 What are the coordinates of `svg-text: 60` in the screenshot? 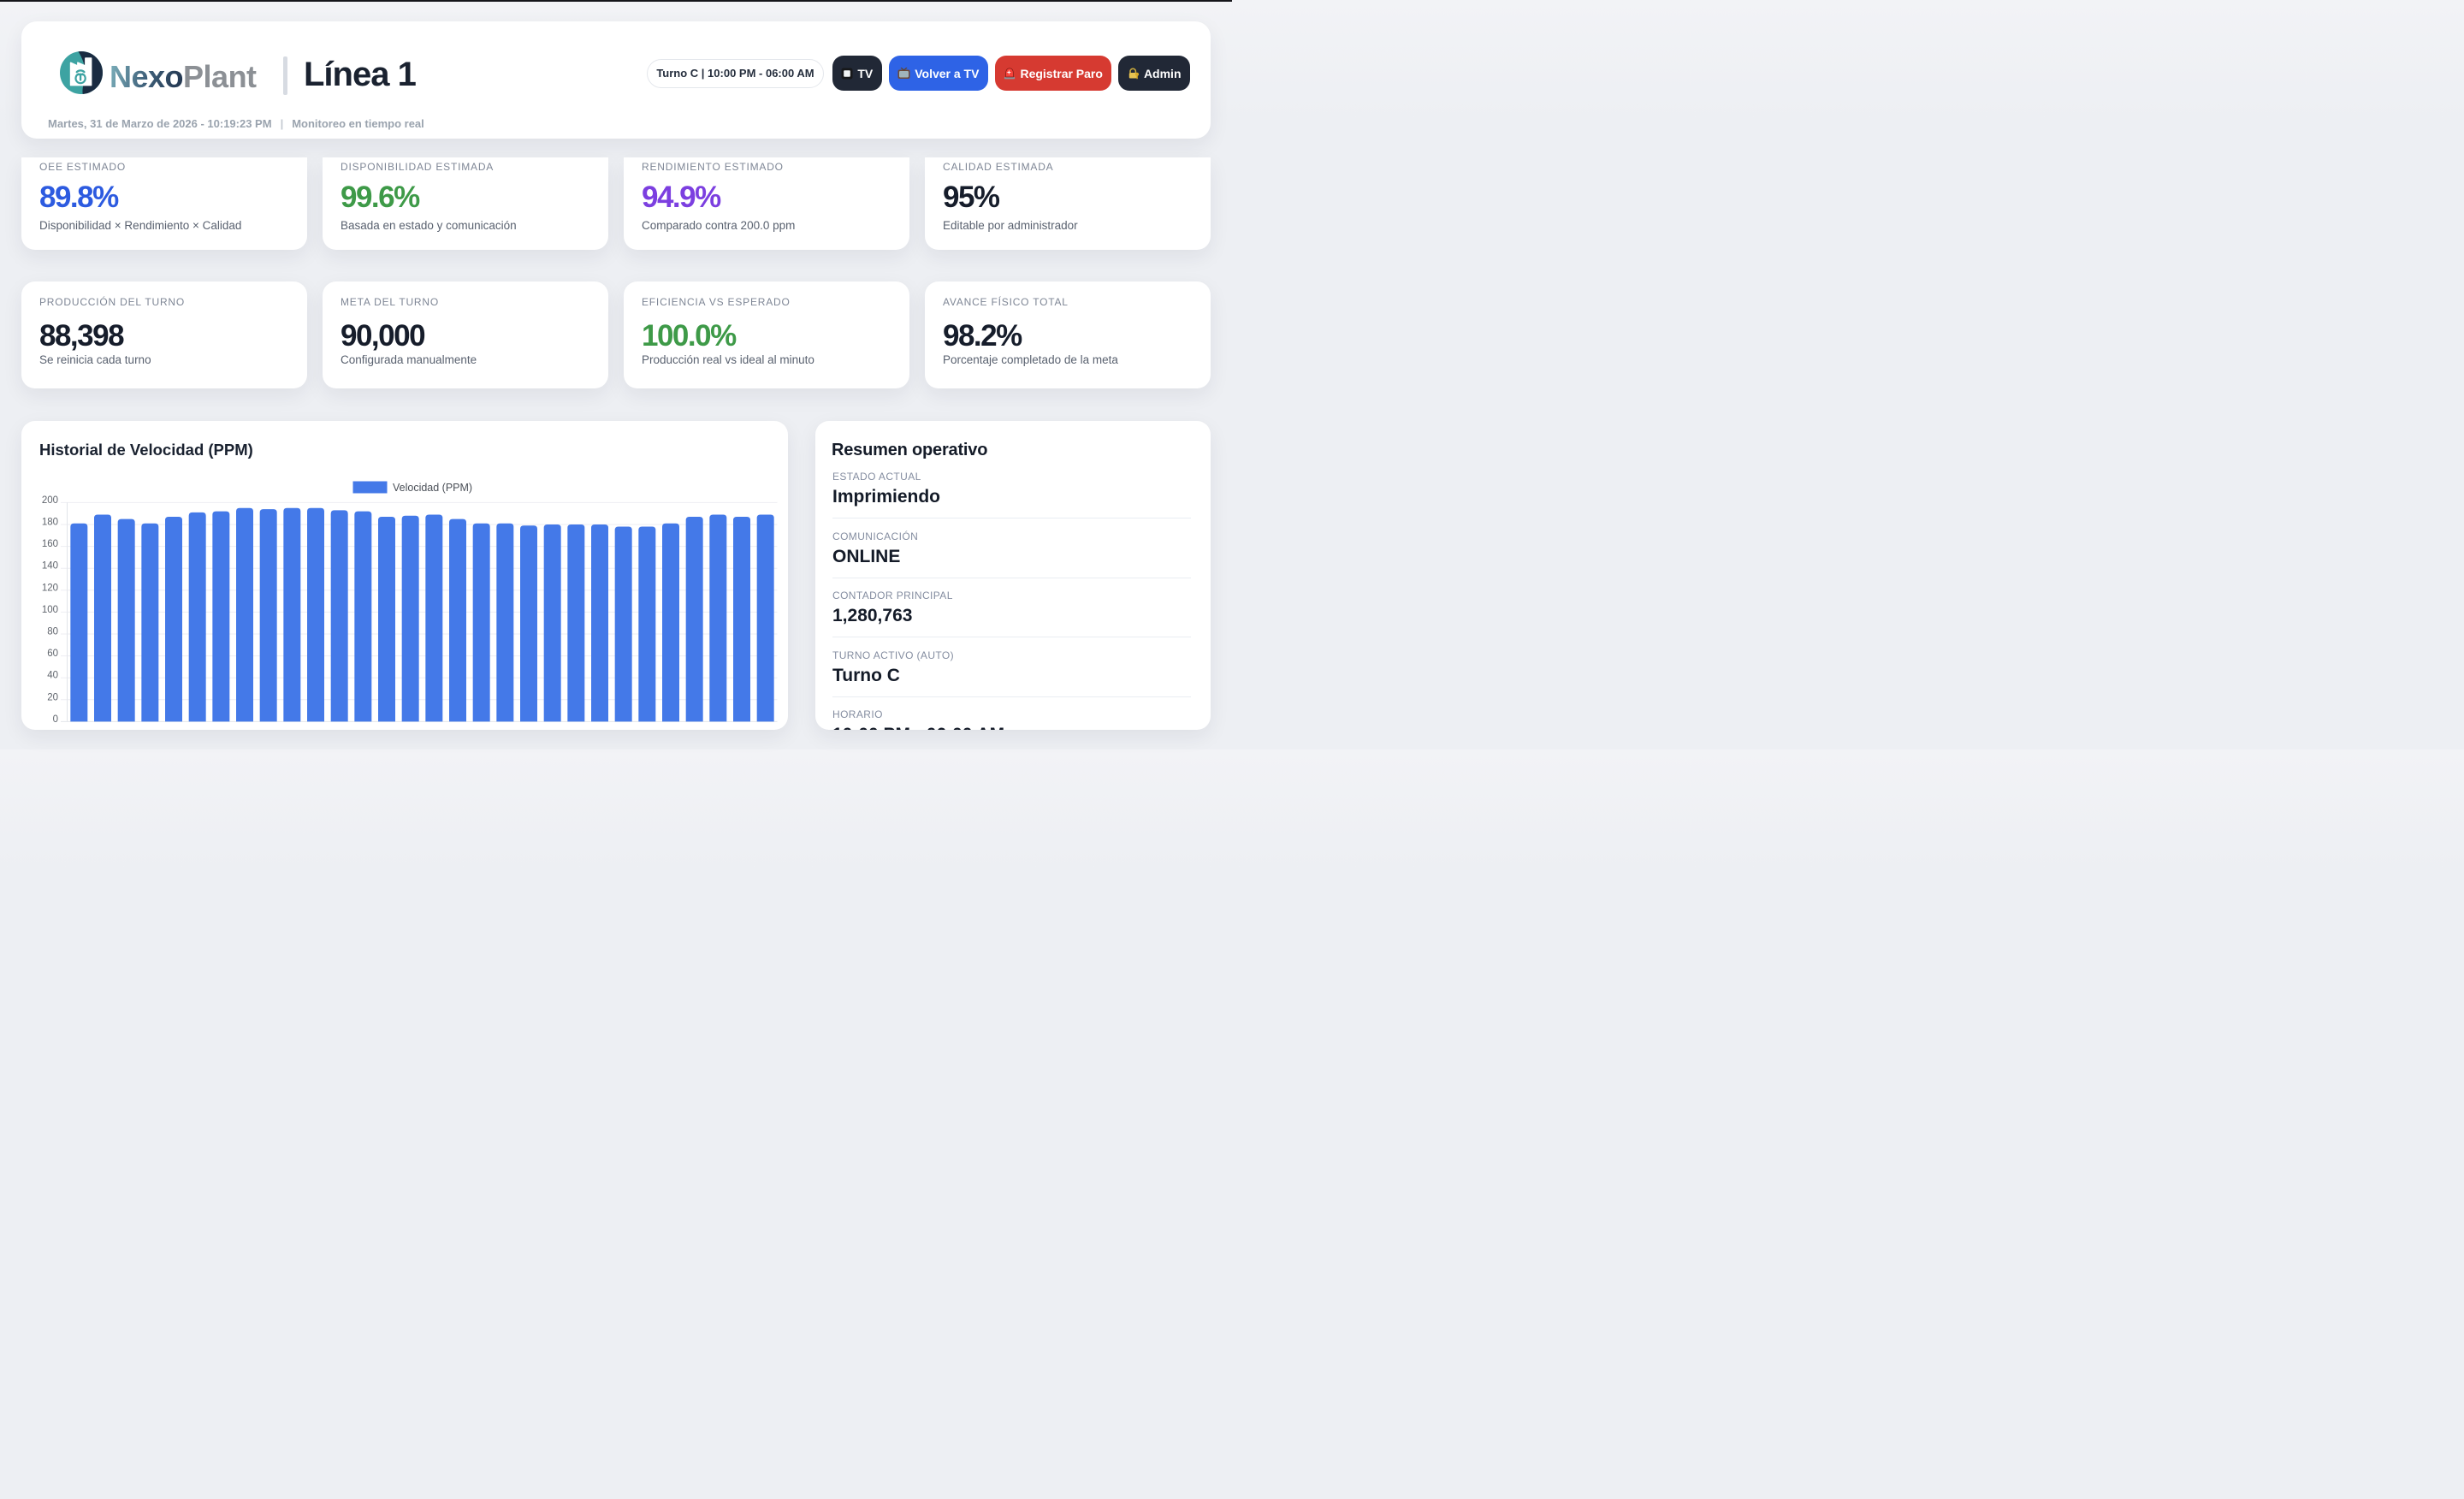 It's located at (52, 654).